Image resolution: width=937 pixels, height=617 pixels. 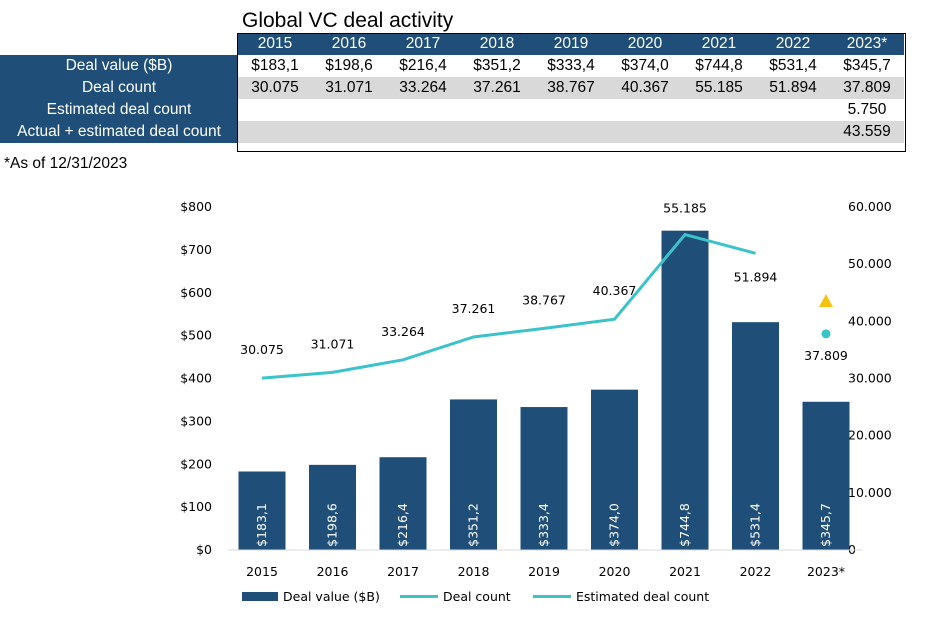 What do you see at coordinates (66, 163) in the screenshot?
I see `footnote: *As of 12/31/2023` at bounding box center [66, 163].